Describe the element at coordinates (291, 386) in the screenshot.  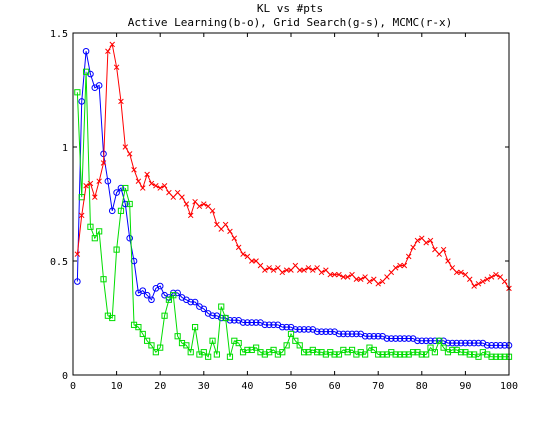
I see `x-tick-label: 50` at that location.